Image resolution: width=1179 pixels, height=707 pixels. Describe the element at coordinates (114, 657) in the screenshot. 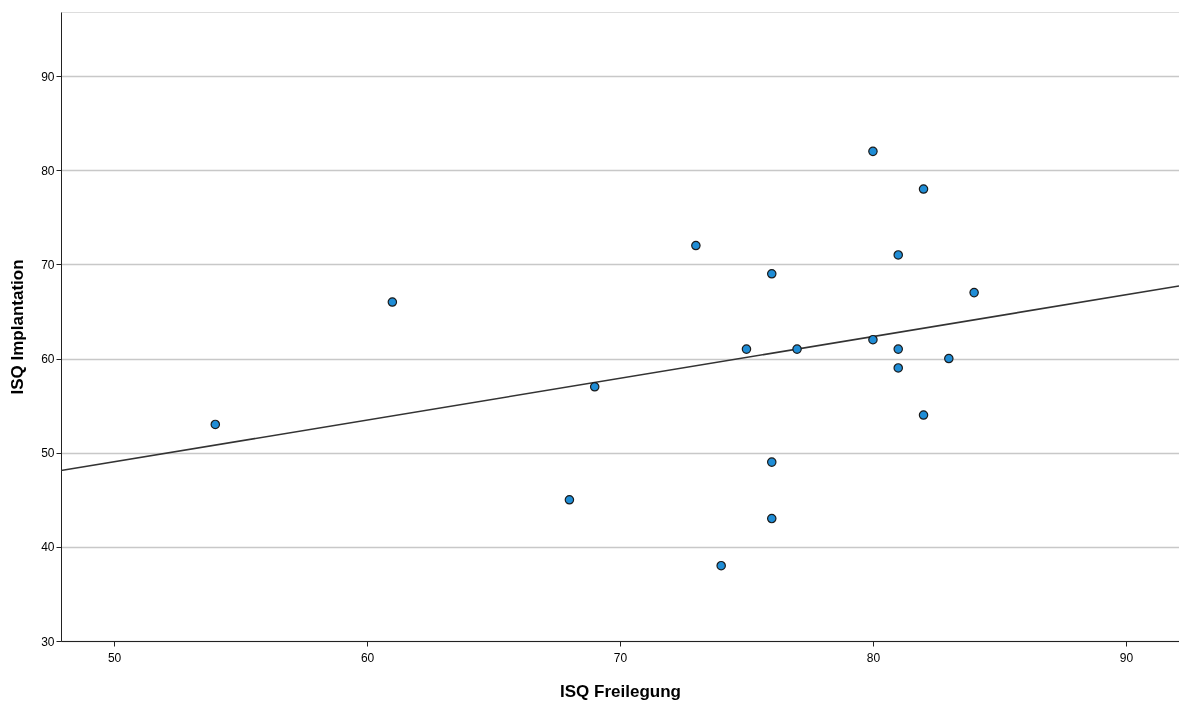

I see `x-tick-label: 50` at that location.